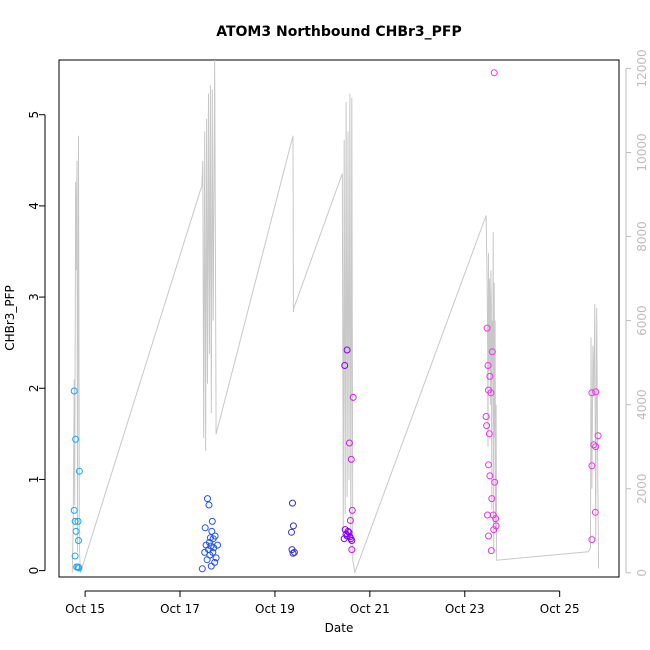 The width and height of the screenshot is (650, 650). I want to click on x-tick-label: Oct 17, so click(180, 609).